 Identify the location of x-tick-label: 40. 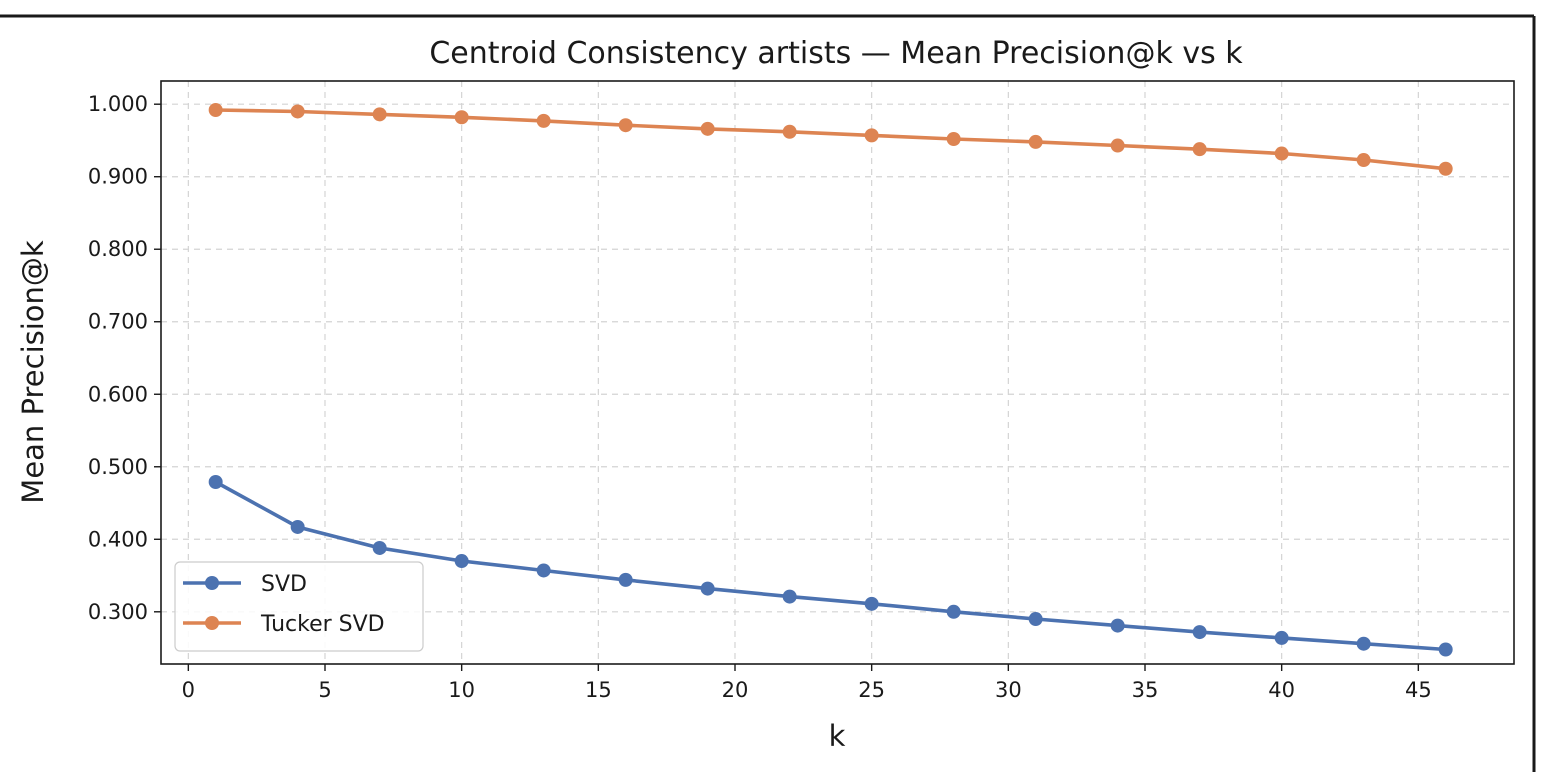
(1281, 690).